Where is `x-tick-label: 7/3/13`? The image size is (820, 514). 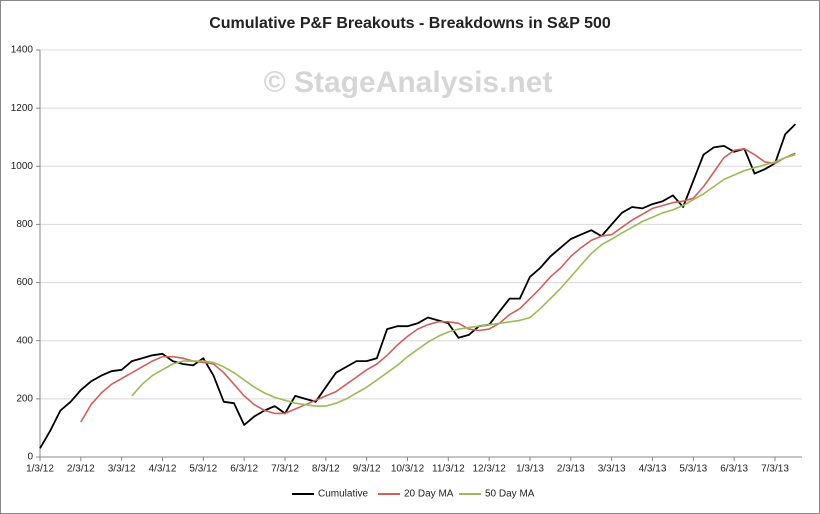 x-tick-label: 7/3/13 is located at coordinates (775, 469).